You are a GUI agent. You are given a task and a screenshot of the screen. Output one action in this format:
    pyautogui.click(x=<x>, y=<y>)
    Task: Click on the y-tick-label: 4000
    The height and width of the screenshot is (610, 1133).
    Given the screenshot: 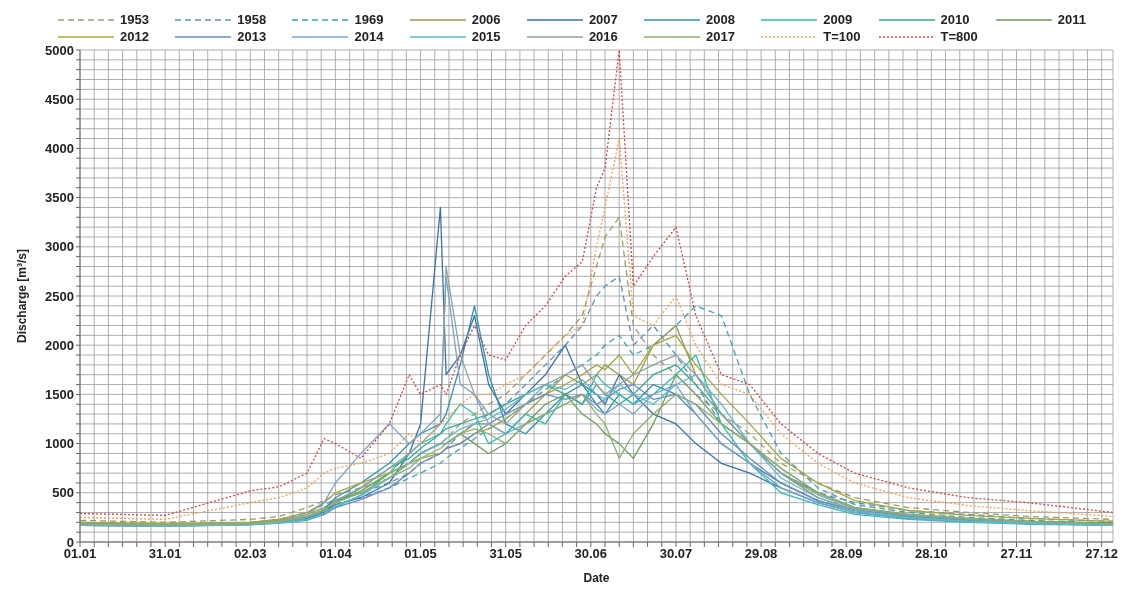 What is the action you would take?
    pyautogui.click(x=59, y=149)
    